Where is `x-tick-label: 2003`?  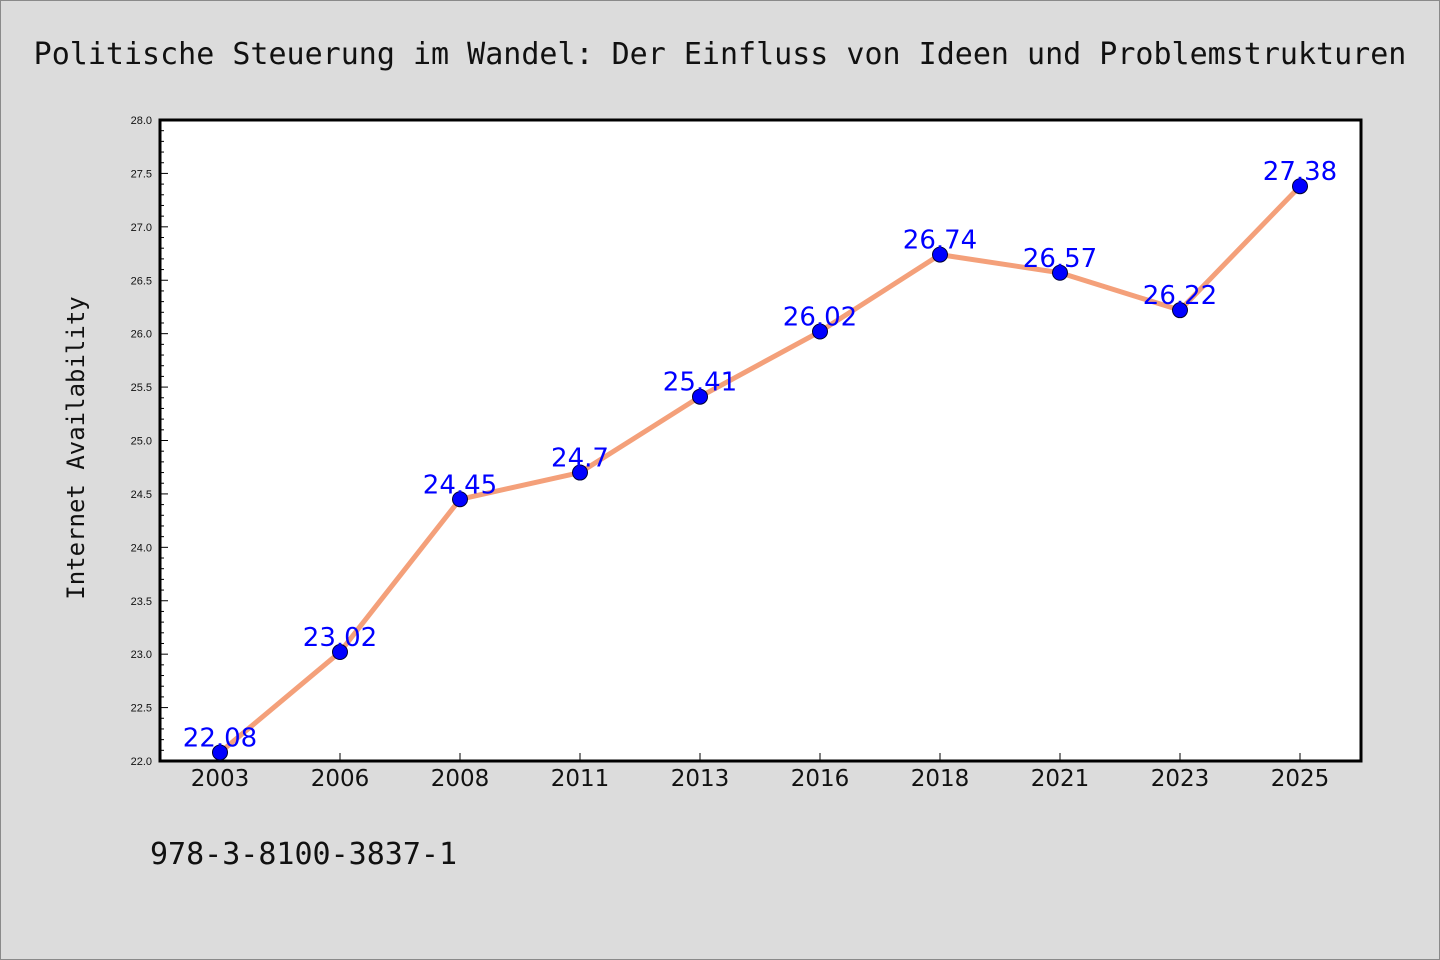
x-tick-label: 2003 is located at coordinates (220, 779).